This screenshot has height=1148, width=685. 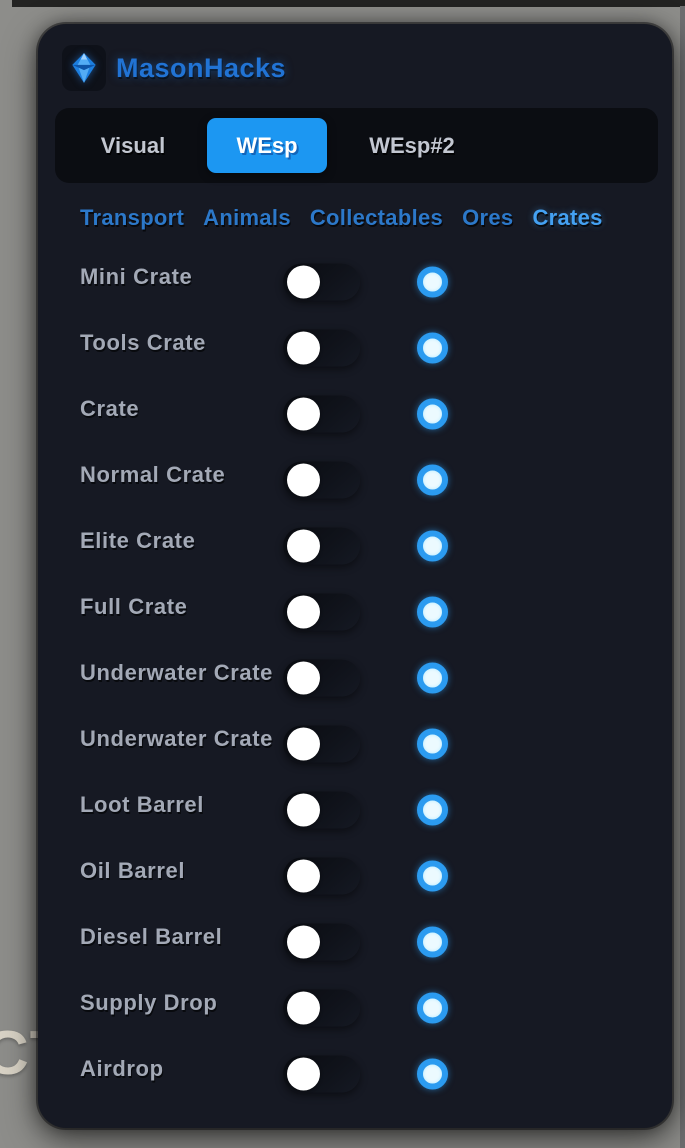 I want to click on subtab-item: Ores, so click(x=488, y=217).